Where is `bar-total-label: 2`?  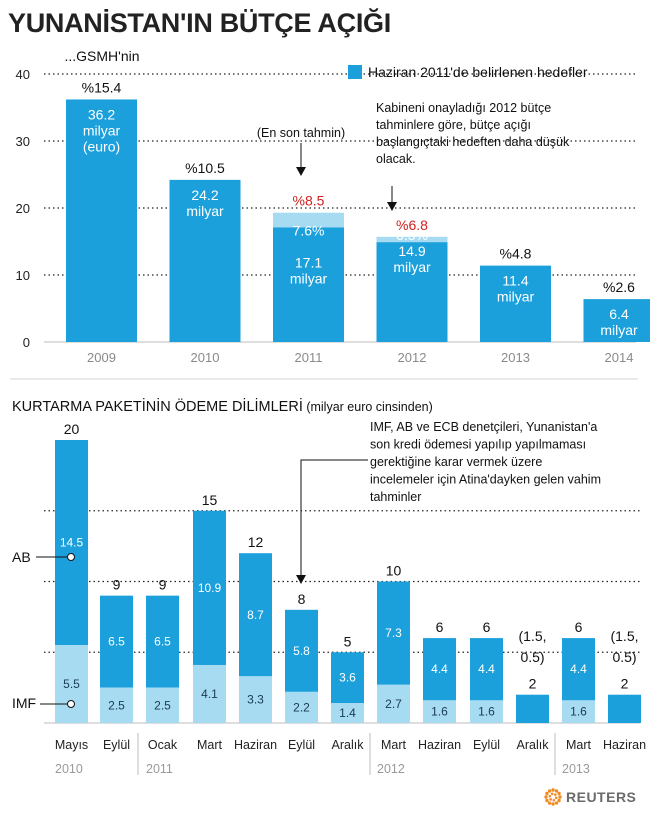
bar-total-label: 2 is located at coordinates (533, 684).